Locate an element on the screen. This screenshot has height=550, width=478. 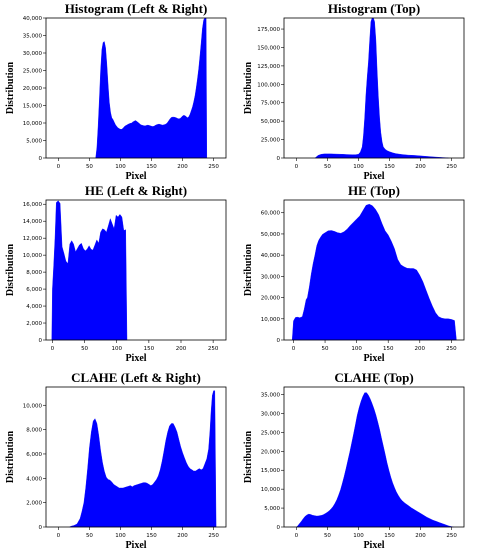
y-tick-label: 12,000 is located at coordinates (33, 239).